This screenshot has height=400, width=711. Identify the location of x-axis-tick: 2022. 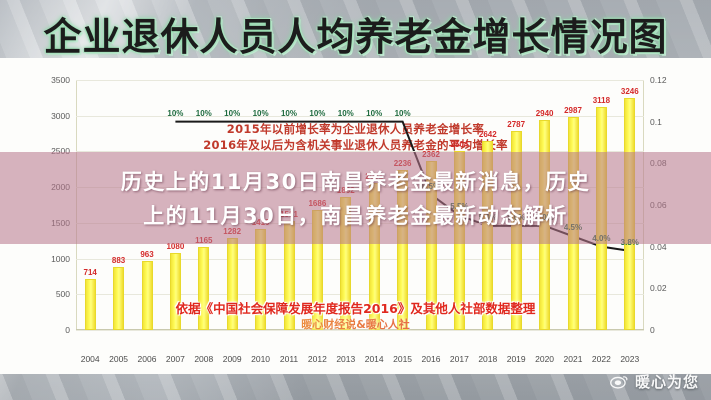
(601, 359).